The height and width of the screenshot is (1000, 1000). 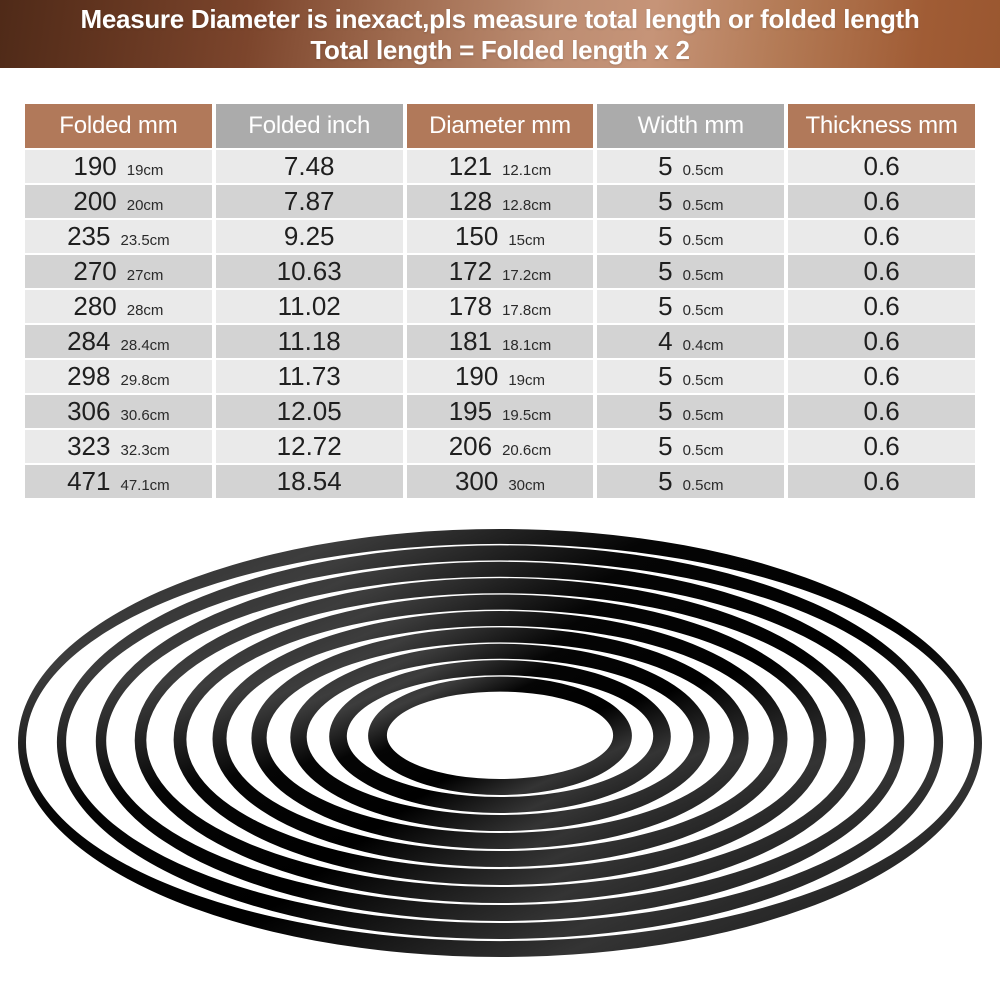 I want to click on cell-diameter-mm: 172 17.2cm, so click(x=500, y=271).